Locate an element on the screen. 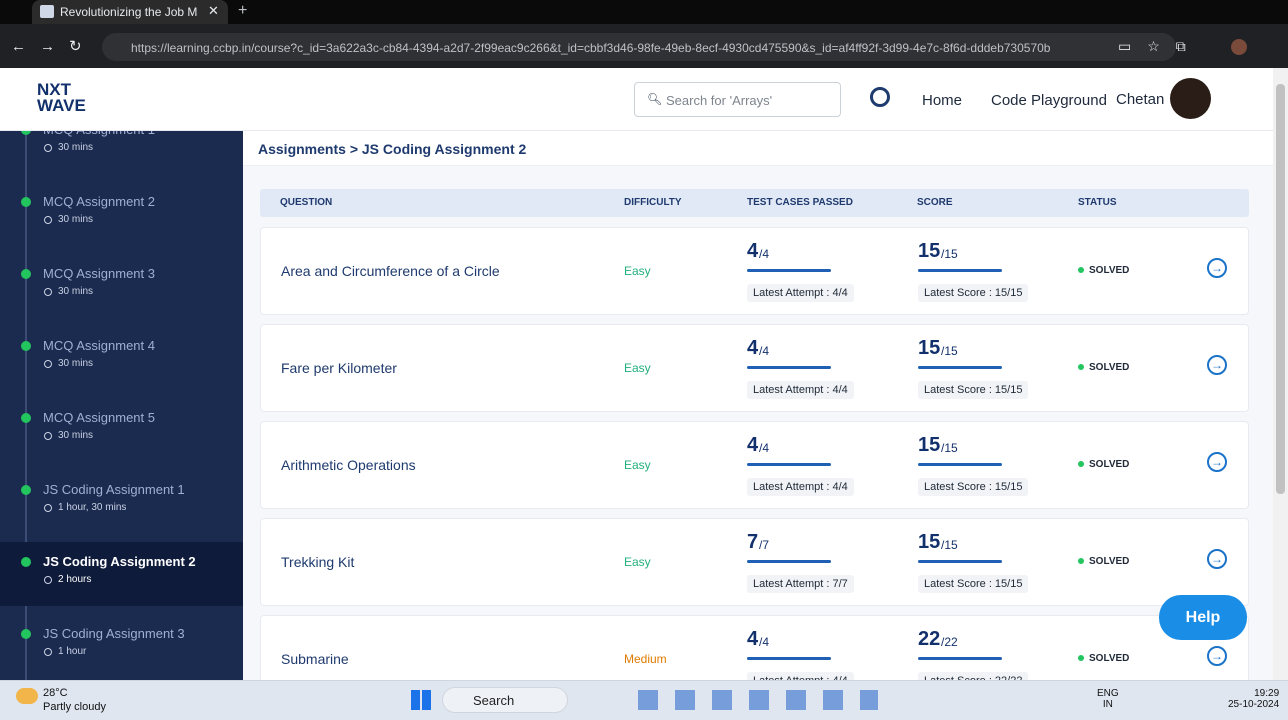  url-box is located at coordinates (639, 47).